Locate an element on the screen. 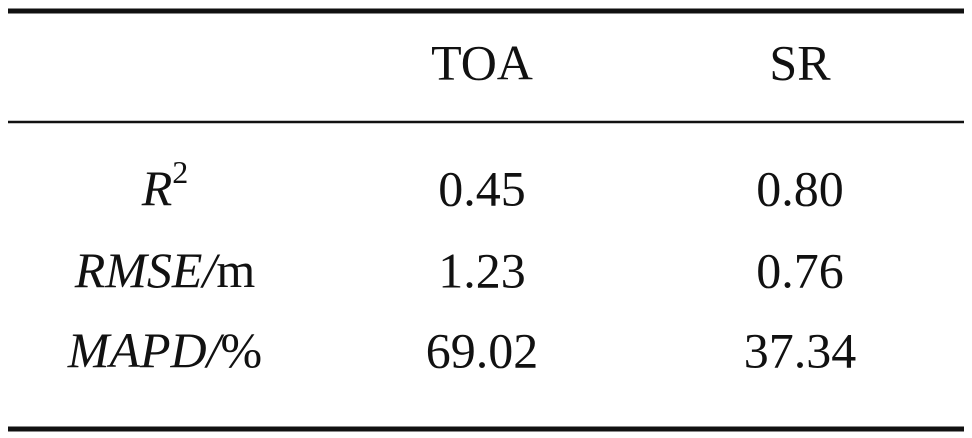 This screenshot has height=438, width=972. label-part: 2 is located at coordinates (180, 172).